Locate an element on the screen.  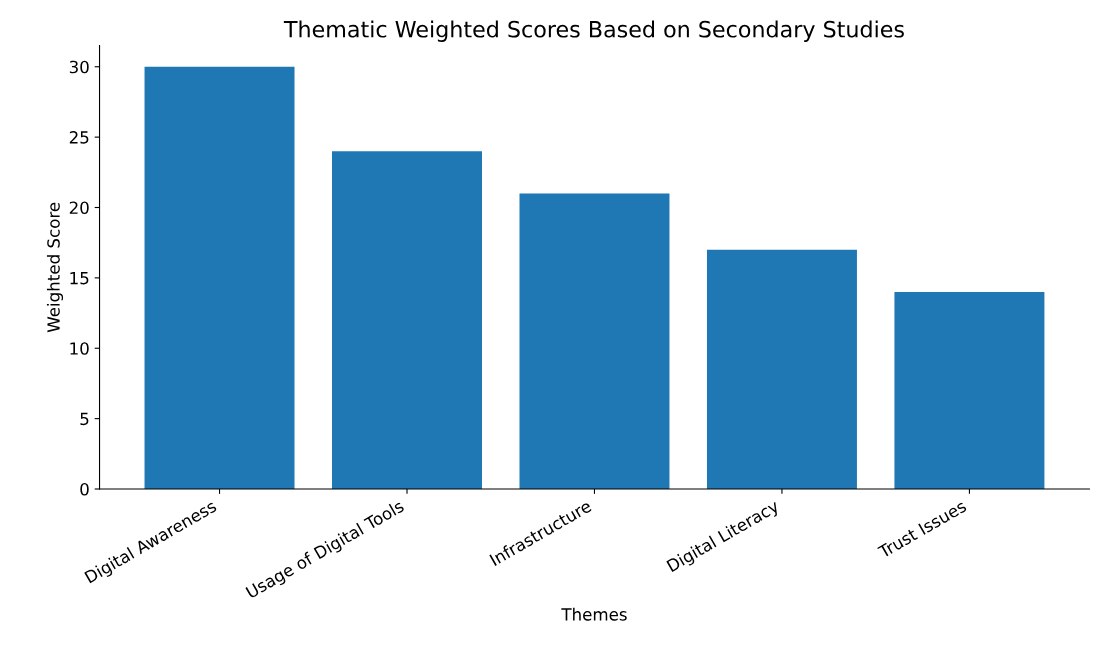
y-tick-label: 20 is located at coordinates (79, 208).